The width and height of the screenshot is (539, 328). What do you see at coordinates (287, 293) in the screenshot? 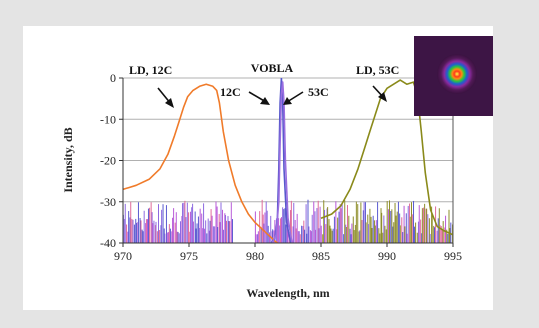
I see `x-axis-title: Wavelength, nm` at bounding box center [287, 293].